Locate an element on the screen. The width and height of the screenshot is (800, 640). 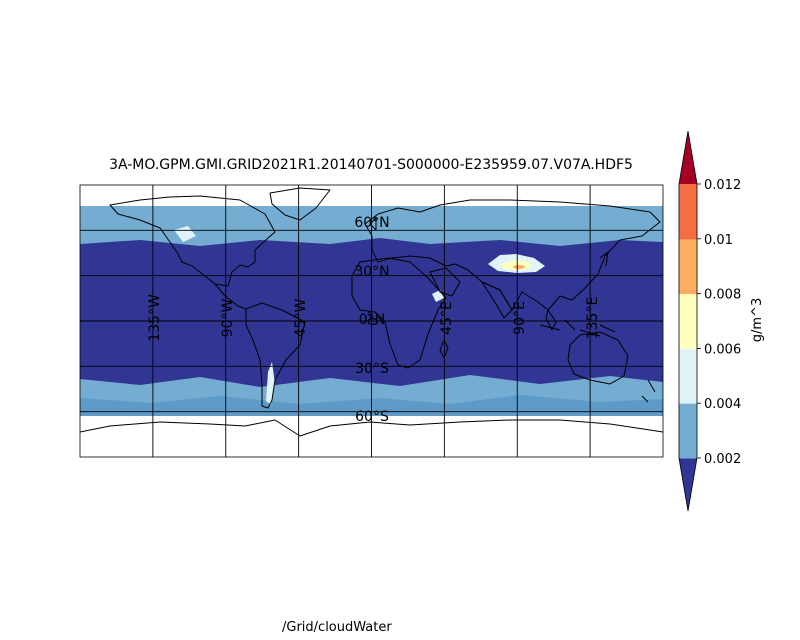
meridian-label: 135°W is located at coordinates (155, 318).